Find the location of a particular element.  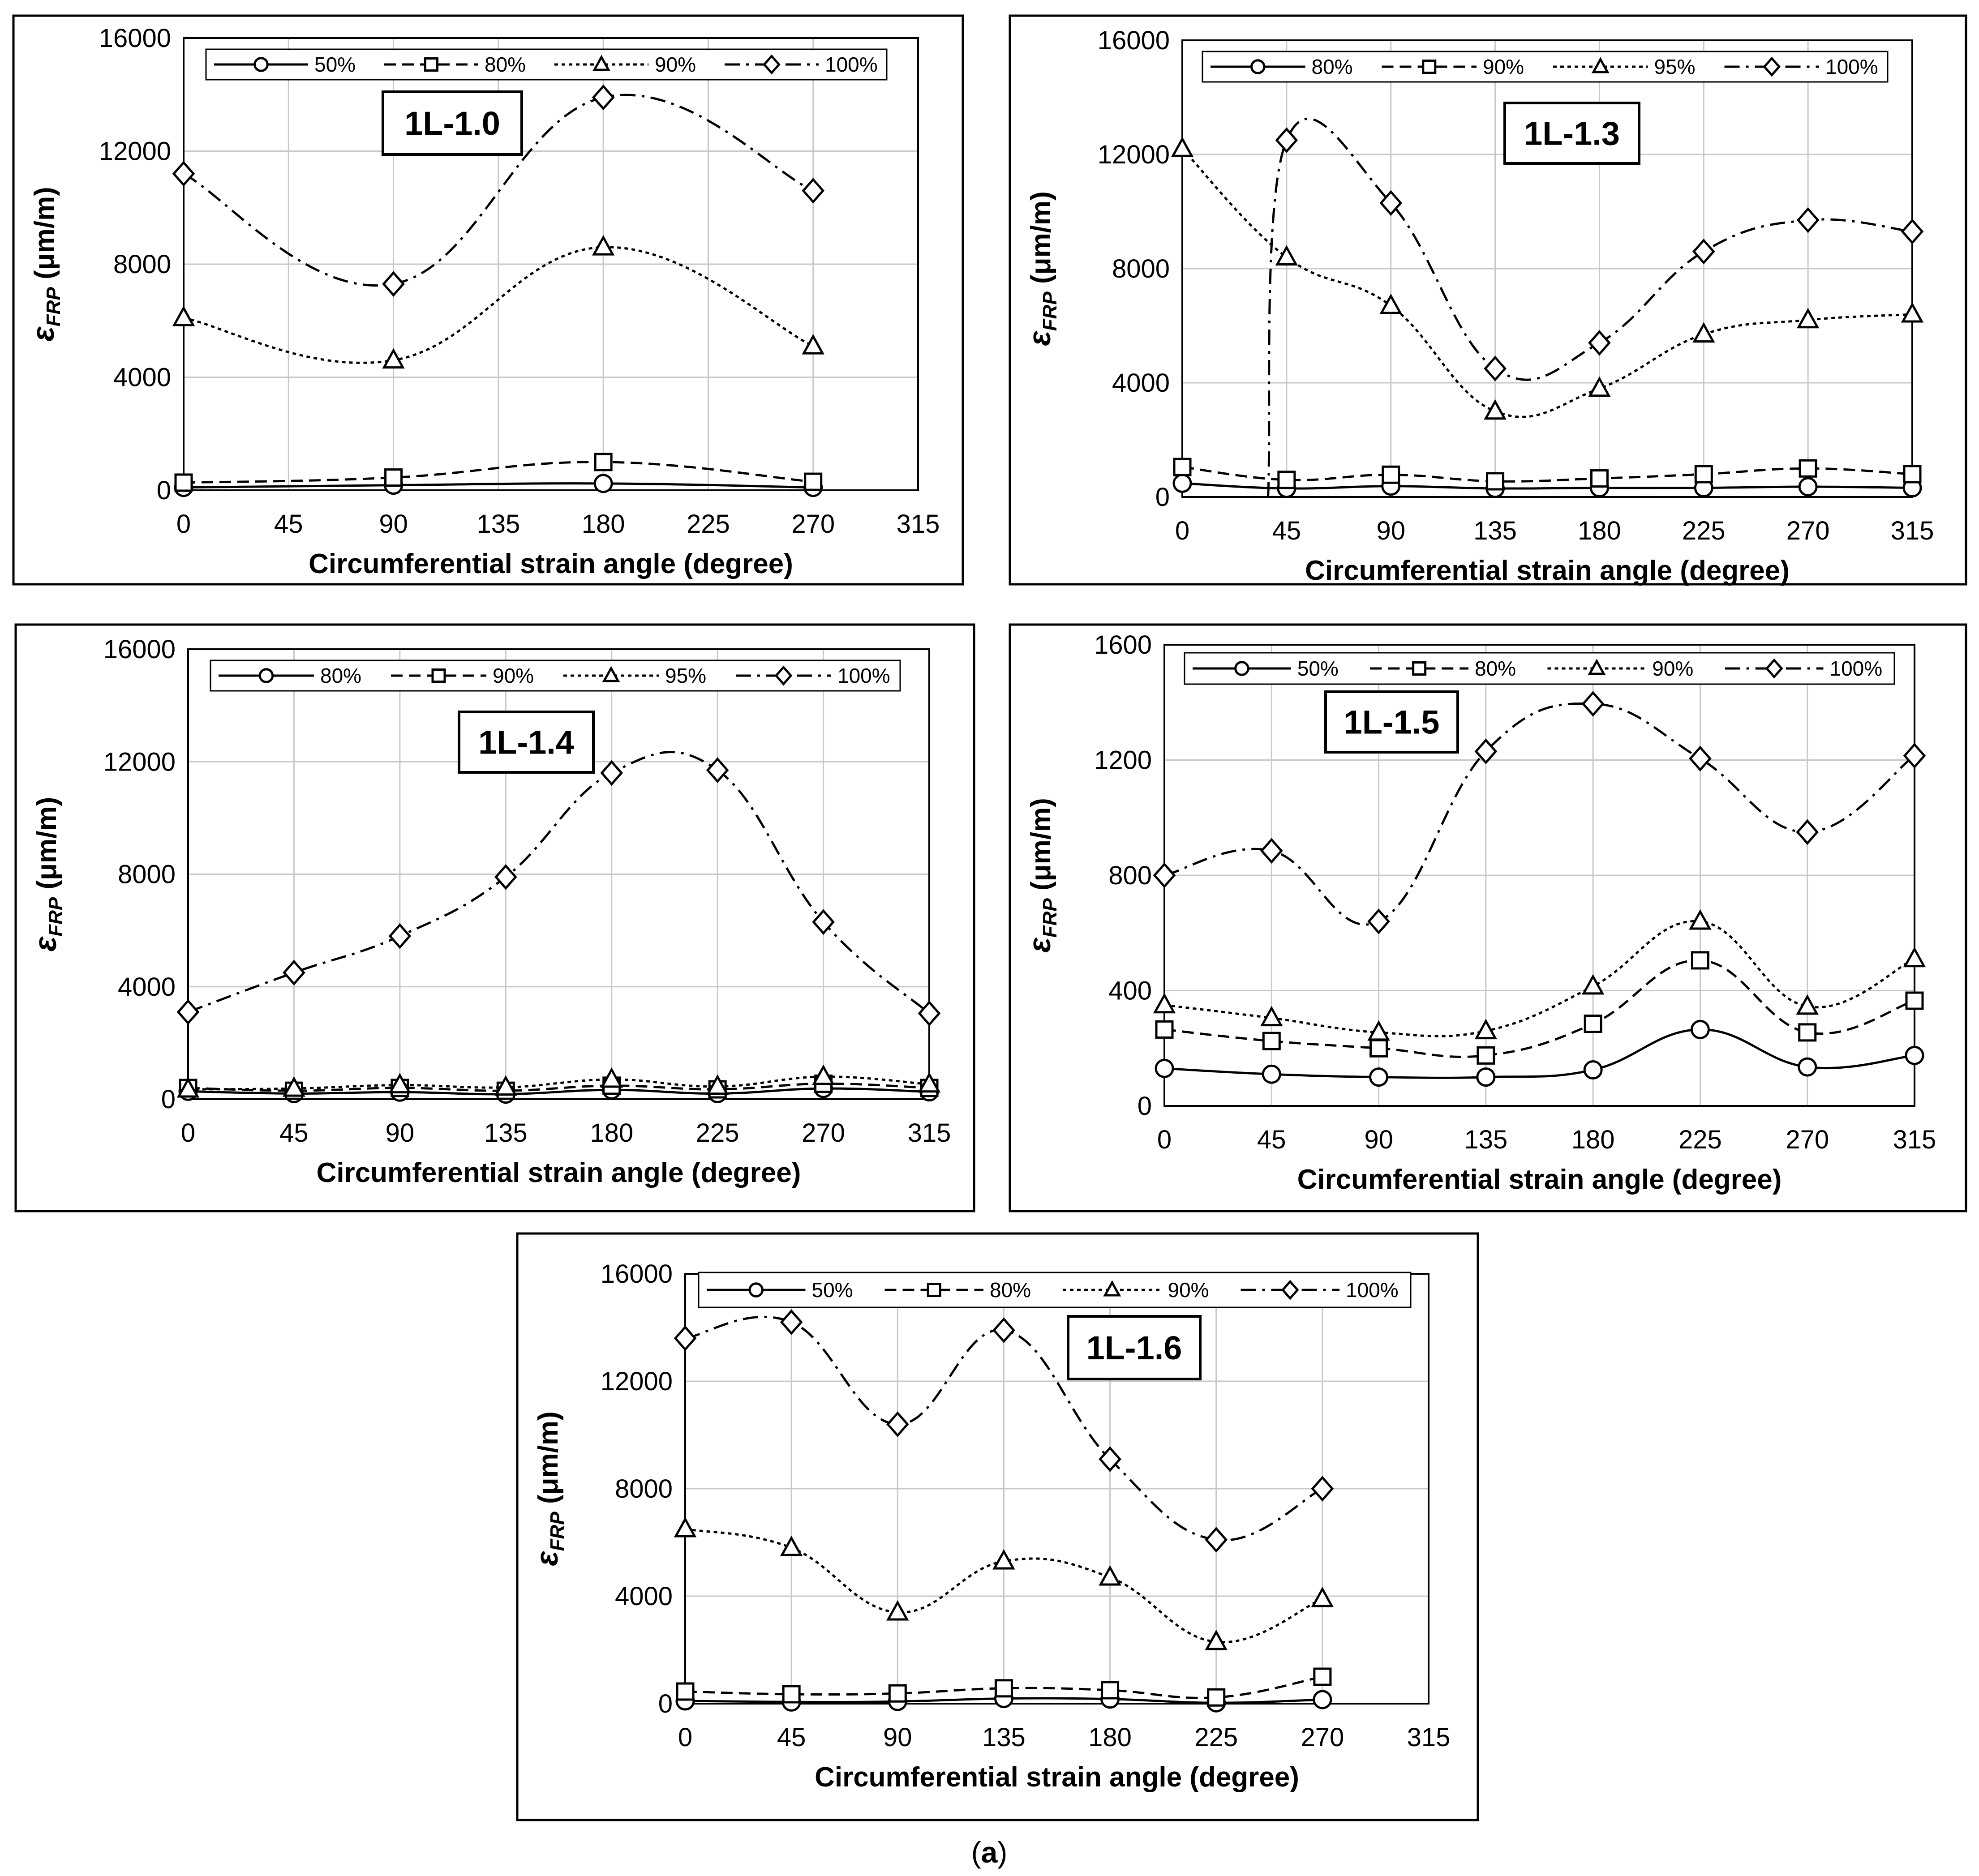

y-tick-label: 400 is located at coordinates (1130, 991).